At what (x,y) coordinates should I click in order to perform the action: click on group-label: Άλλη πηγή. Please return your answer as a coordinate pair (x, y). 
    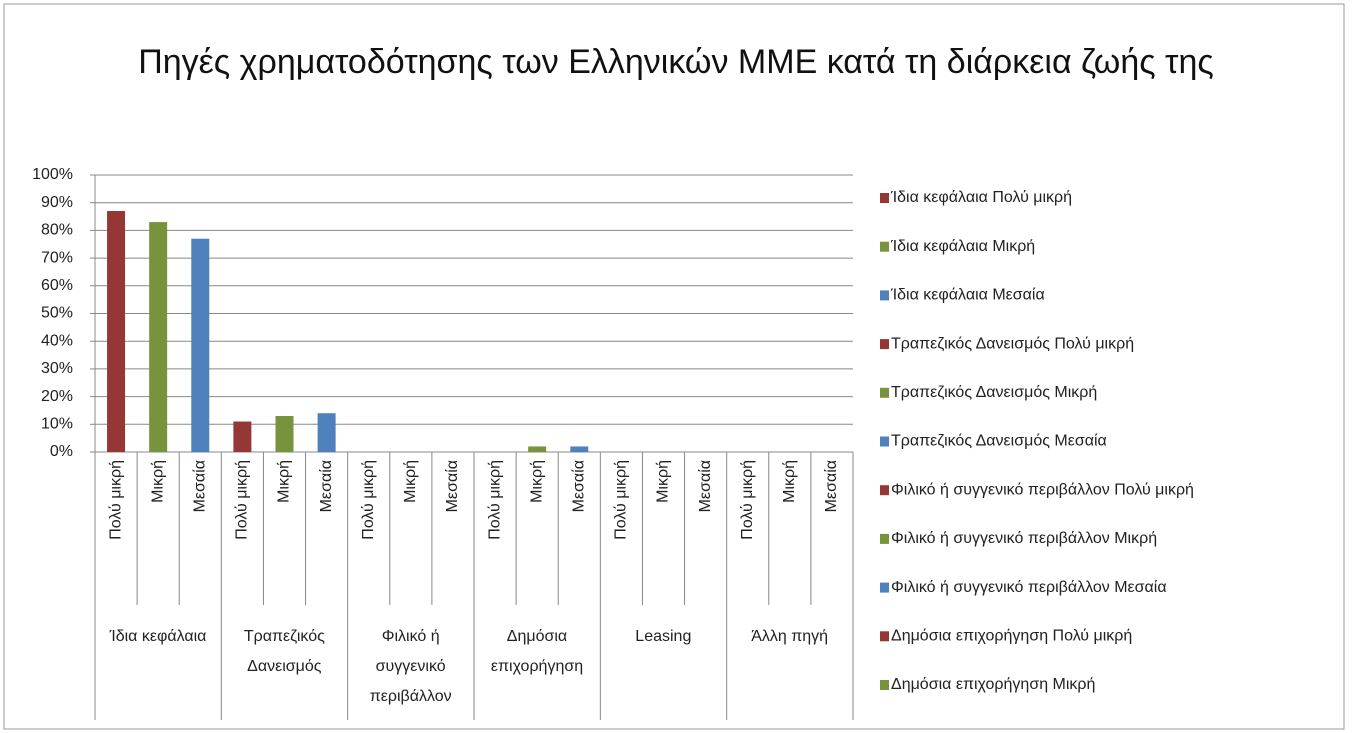
    Looking at the image, I should click on (790, 636).